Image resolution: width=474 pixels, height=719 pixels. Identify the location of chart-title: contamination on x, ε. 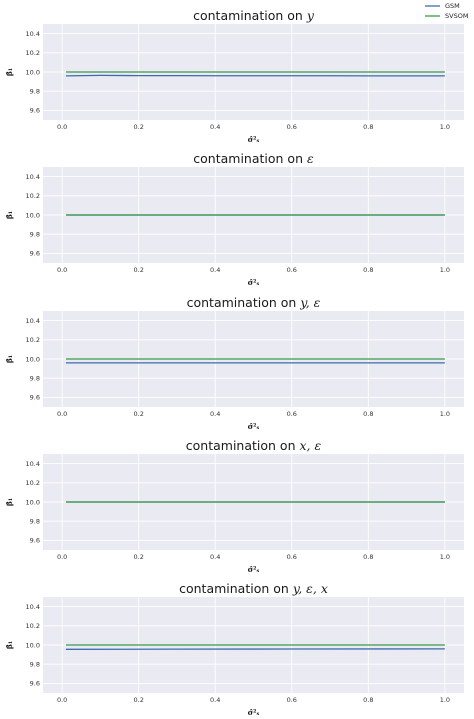
(254, 445).